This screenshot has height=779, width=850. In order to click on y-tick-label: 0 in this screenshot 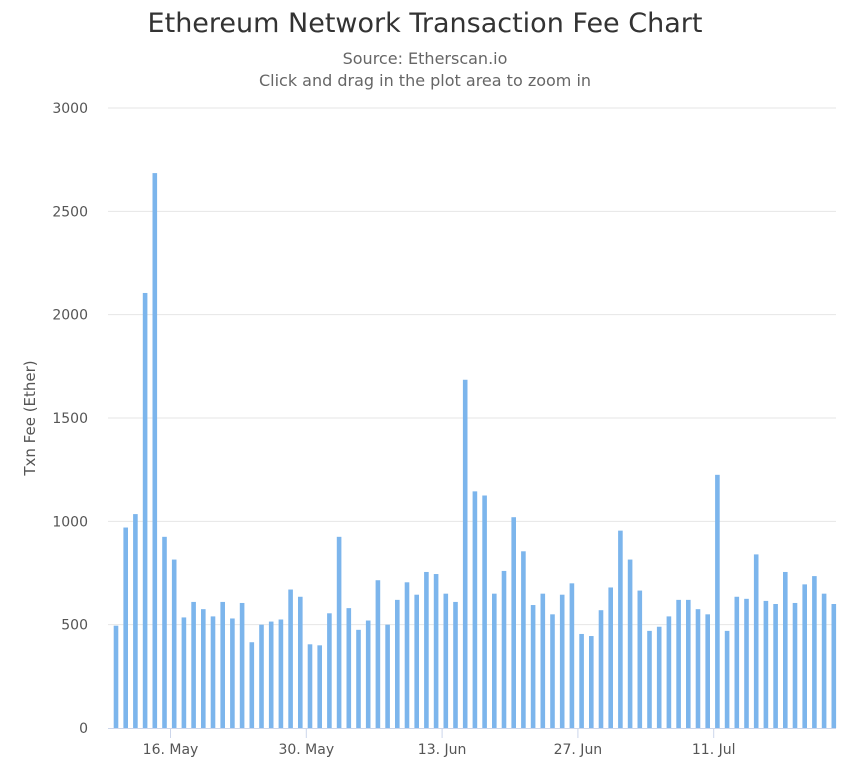, I will do `click(83, 729)`.